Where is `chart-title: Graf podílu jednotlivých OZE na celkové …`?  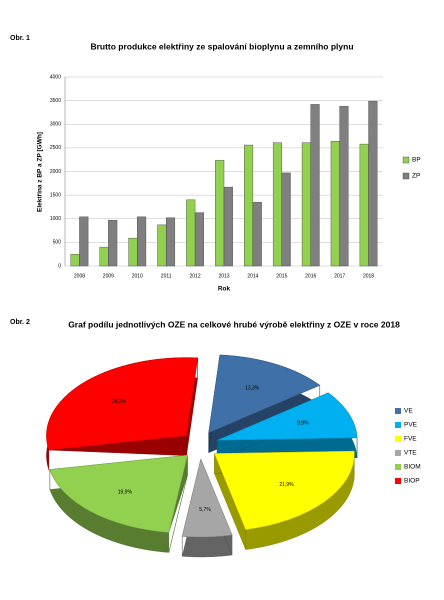
chart-title: Graf podílu jednotlivých OZE na celkové … is located at coordinates (234, 324).